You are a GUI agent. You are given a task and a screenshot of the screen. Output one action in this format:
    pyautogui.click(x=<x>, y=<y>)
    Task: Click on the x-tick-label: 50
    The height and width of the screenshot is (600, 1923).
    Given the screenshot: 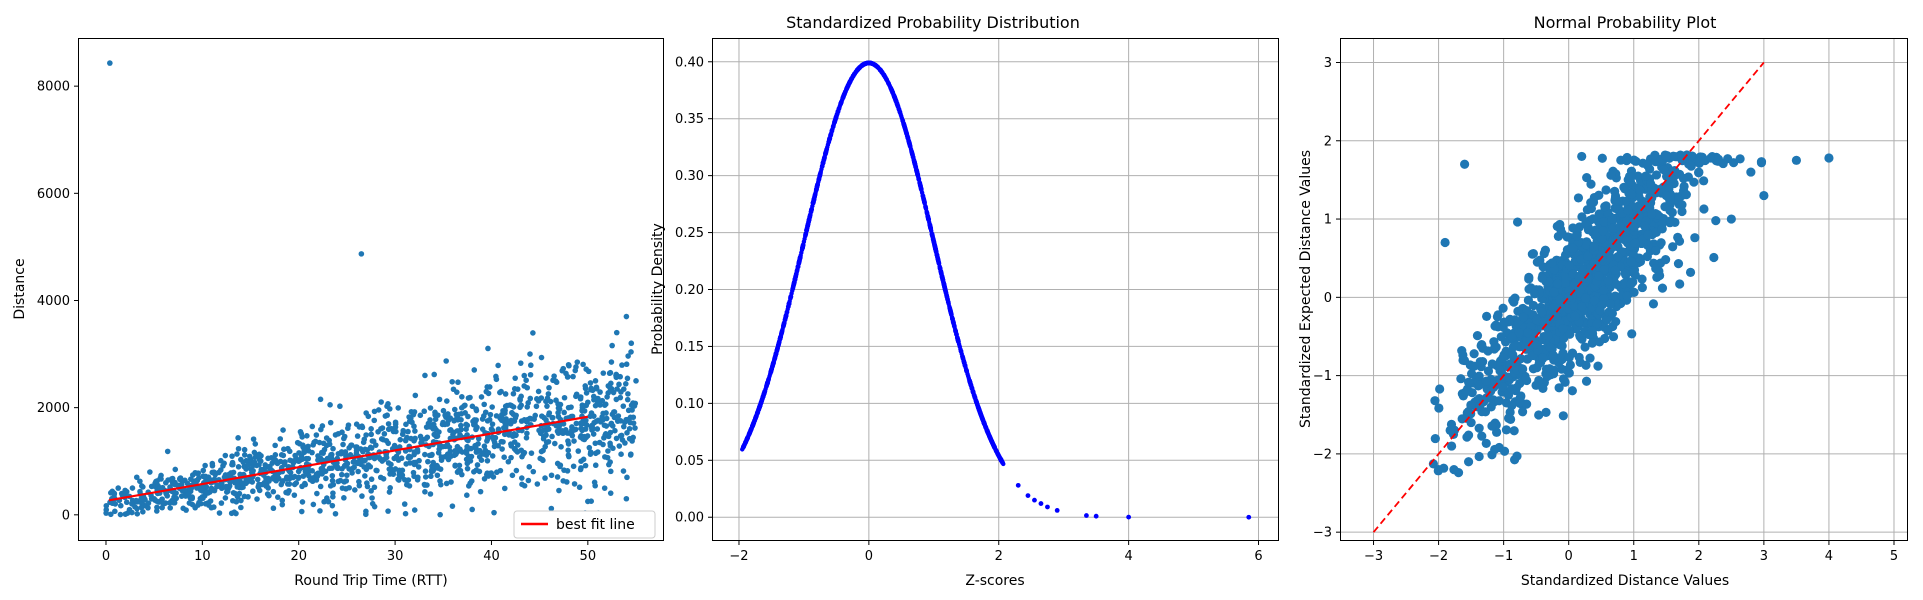 What is the action you would take?
    pyautogui.click(x=588, y=556)
    